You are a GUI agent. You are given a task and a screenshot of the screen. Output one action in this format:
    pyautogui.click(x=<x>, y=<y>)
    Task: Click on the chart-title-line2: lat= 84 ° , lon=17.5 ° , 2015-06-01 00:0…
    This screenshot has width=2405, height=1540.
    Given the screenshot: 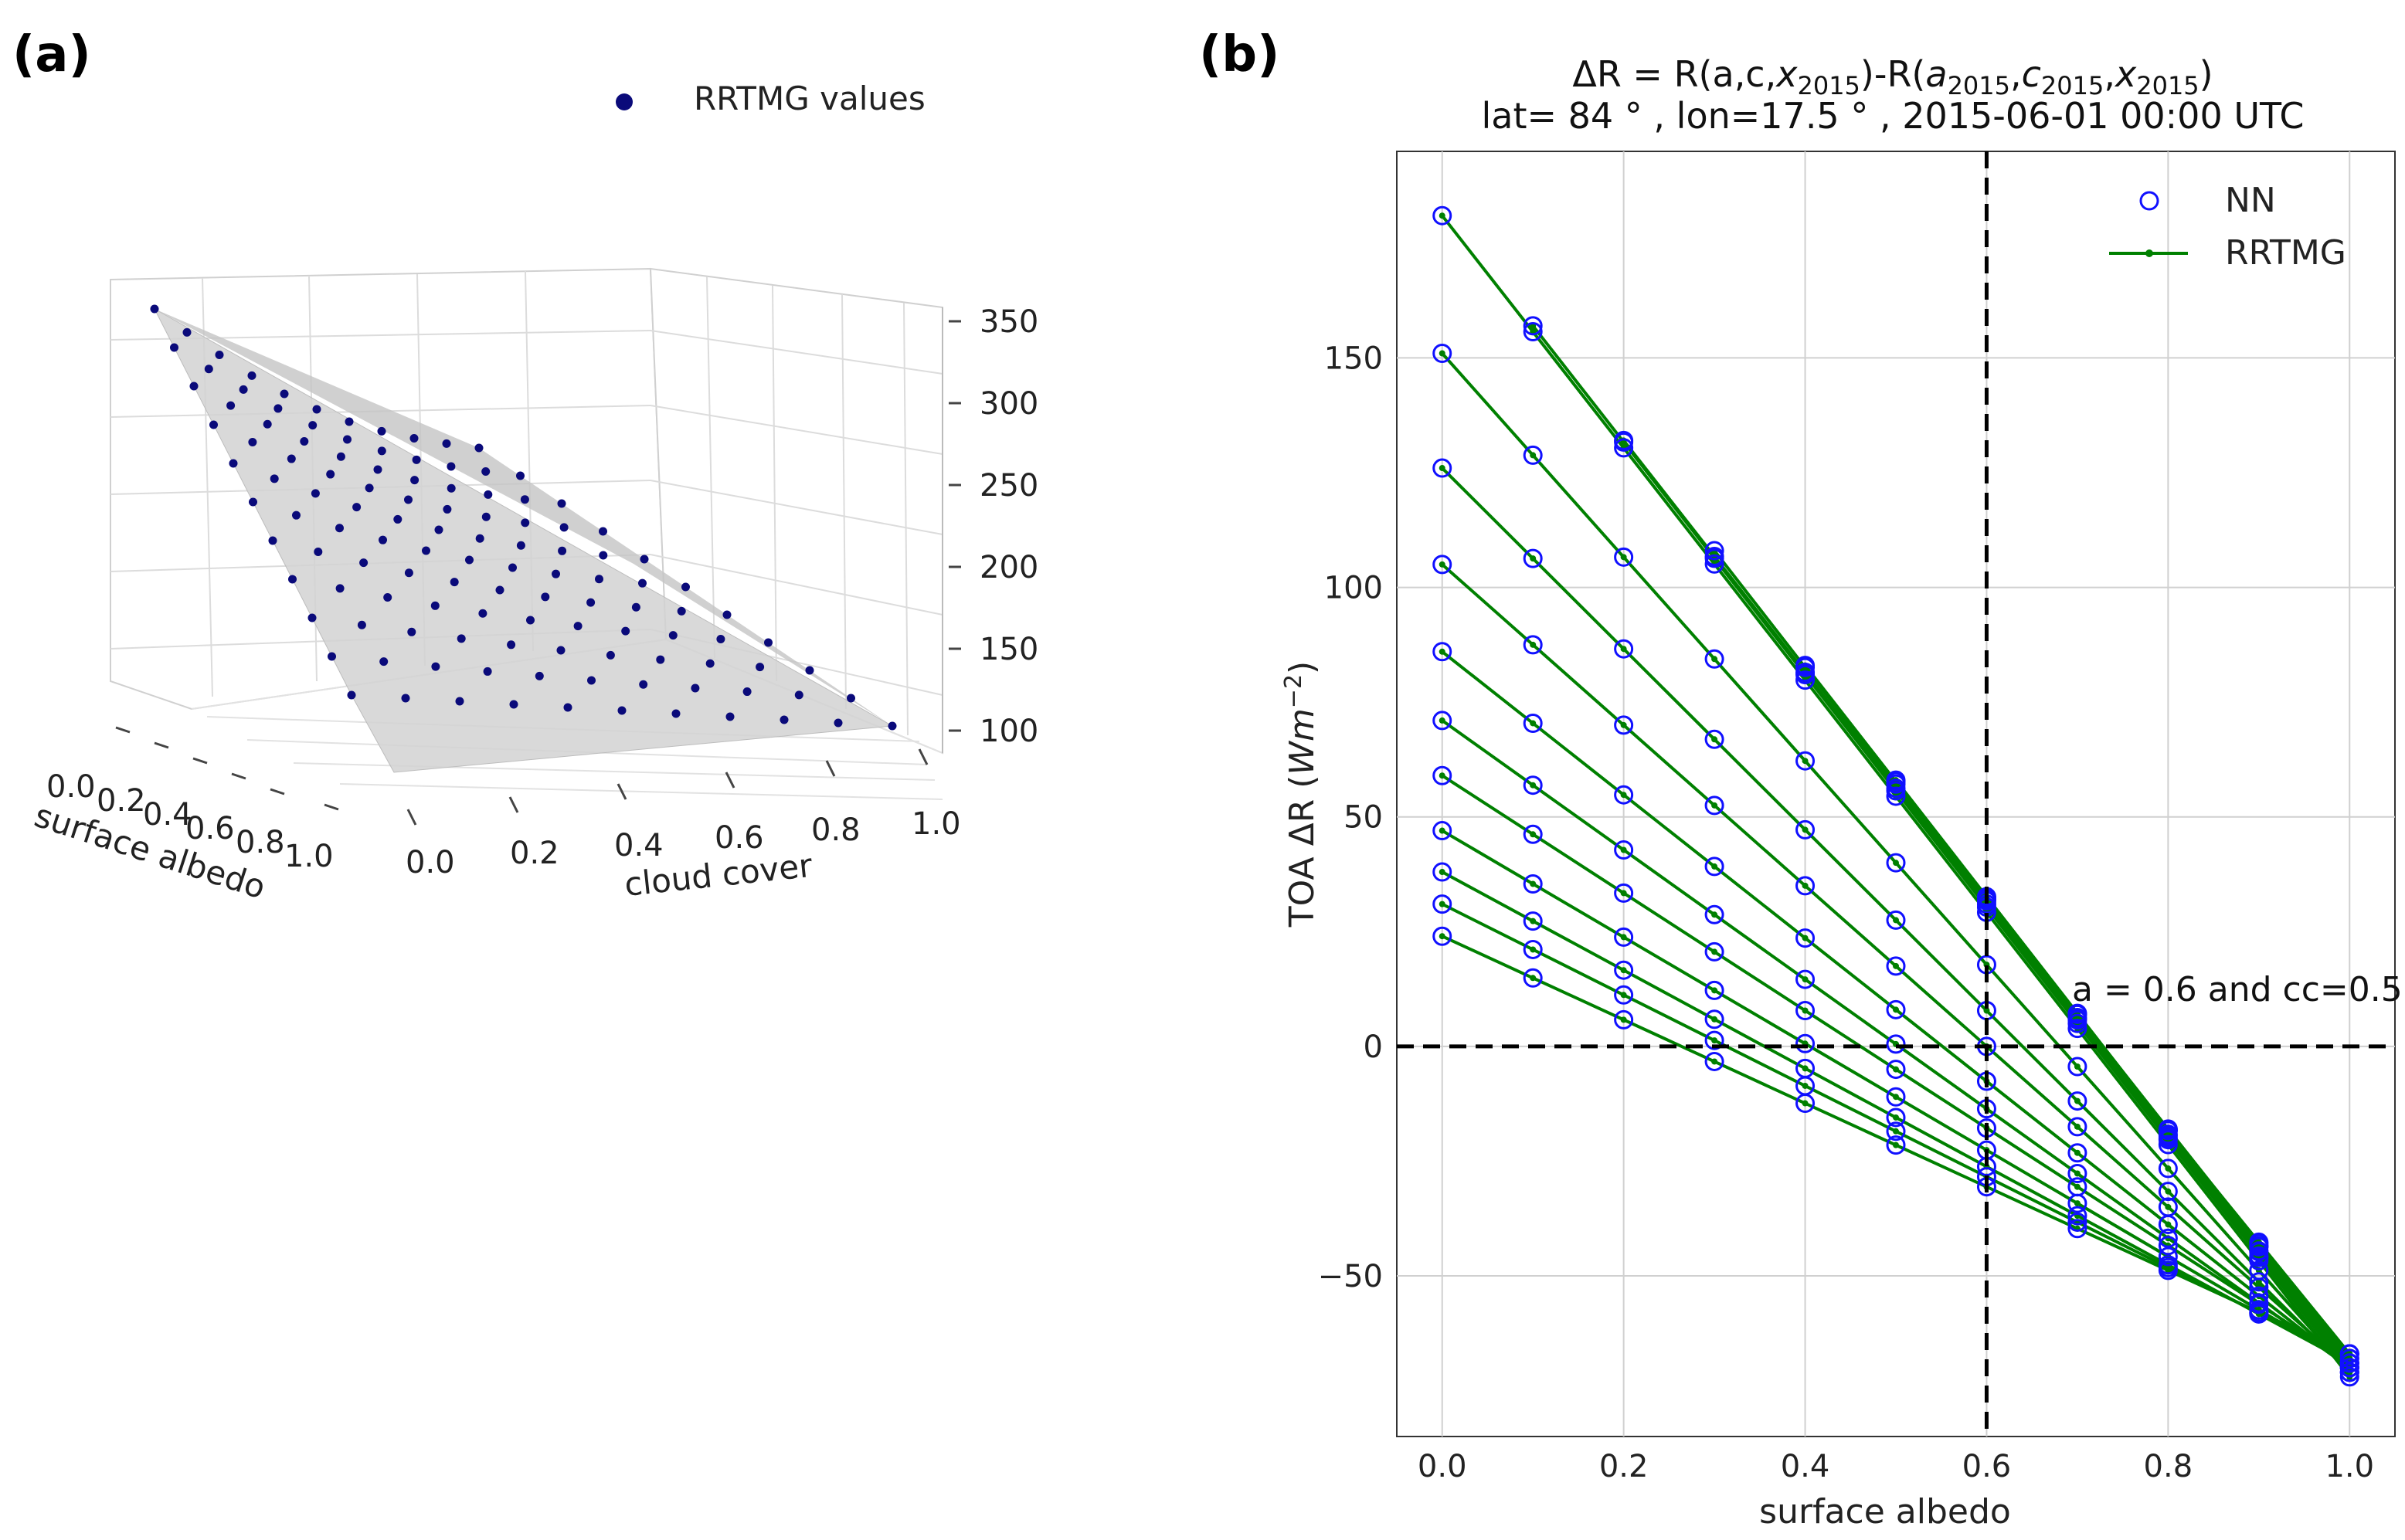 What is the action you would take?
    pyautogui.click(x=1892, y=116)
    